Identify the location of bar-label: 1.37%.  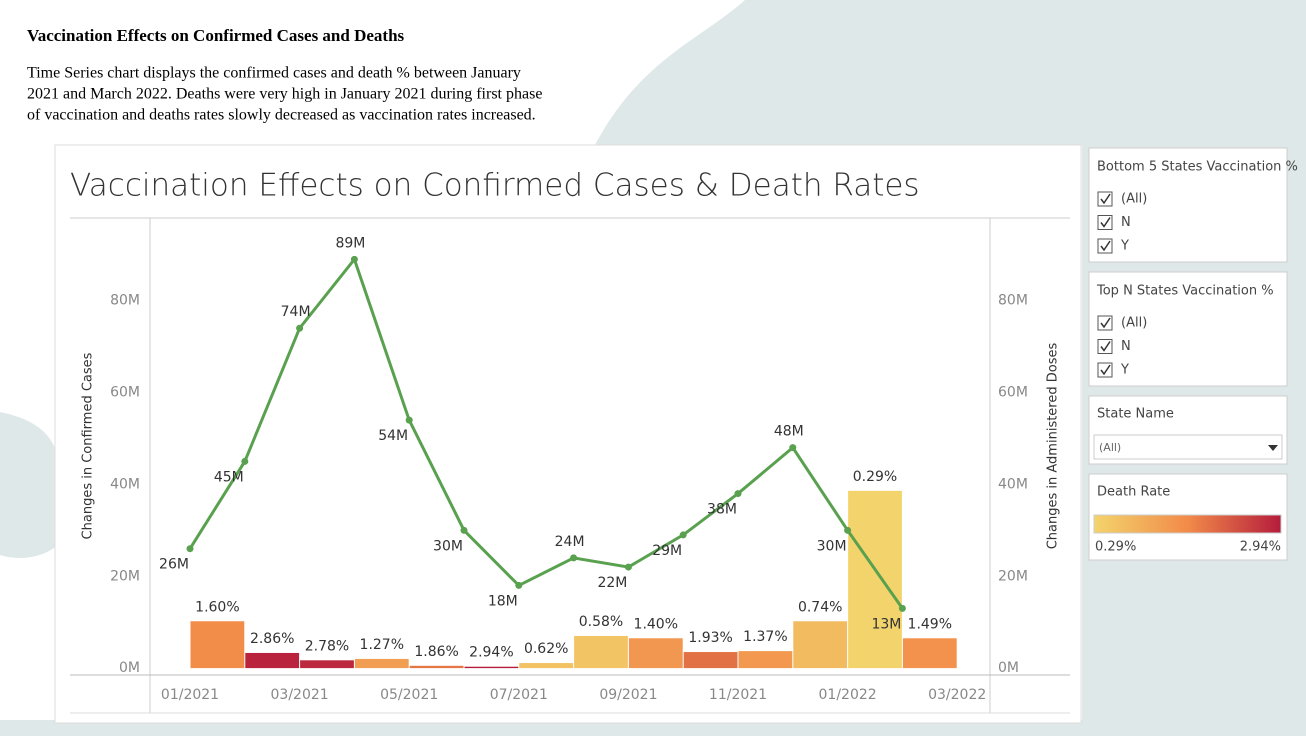
(765, 637).